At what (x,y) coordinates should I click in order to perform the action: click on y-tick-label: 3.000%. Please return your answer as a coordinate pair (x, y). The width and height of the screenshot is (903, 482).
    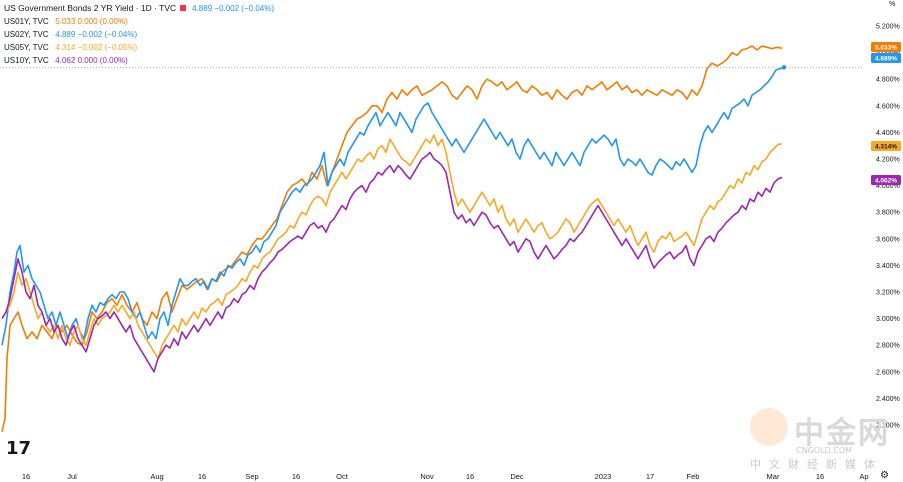
    Looking at the image, I should click on (888, 319).